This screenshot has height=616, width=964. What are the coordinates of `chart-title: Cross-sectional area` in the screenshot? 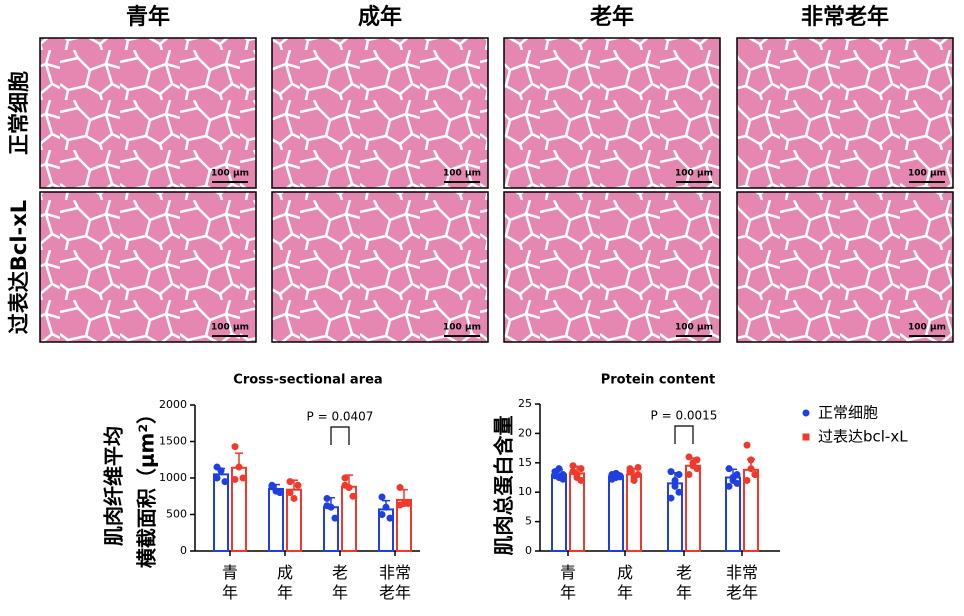 It's located at (307, 380).